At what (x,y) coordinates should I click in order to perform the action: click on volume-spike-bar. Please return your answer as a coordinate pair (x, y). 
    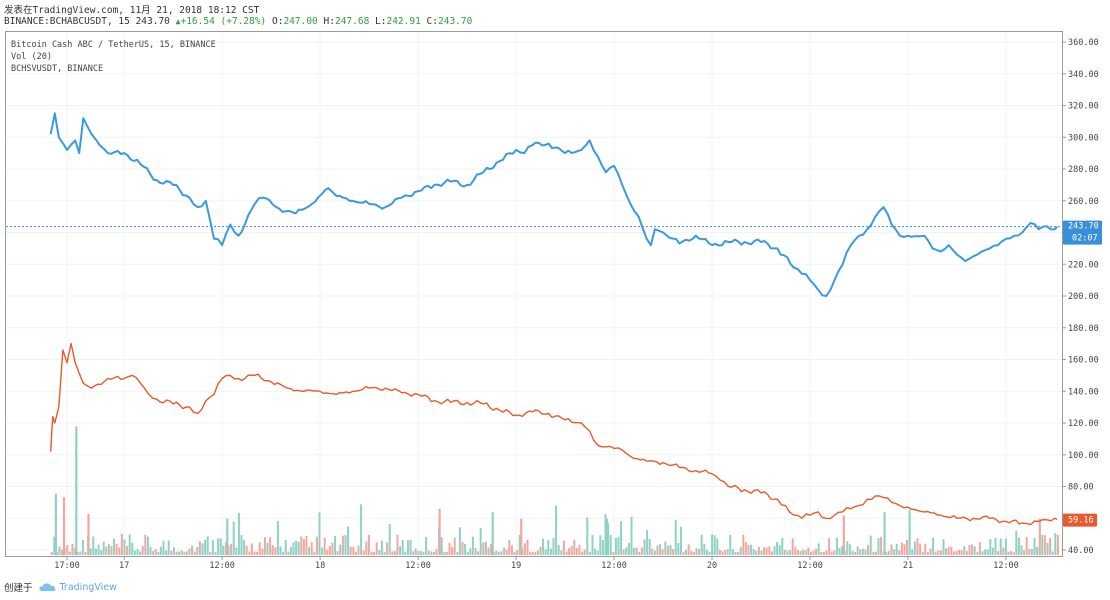
    Looking at the image, I should click on (607, 536).